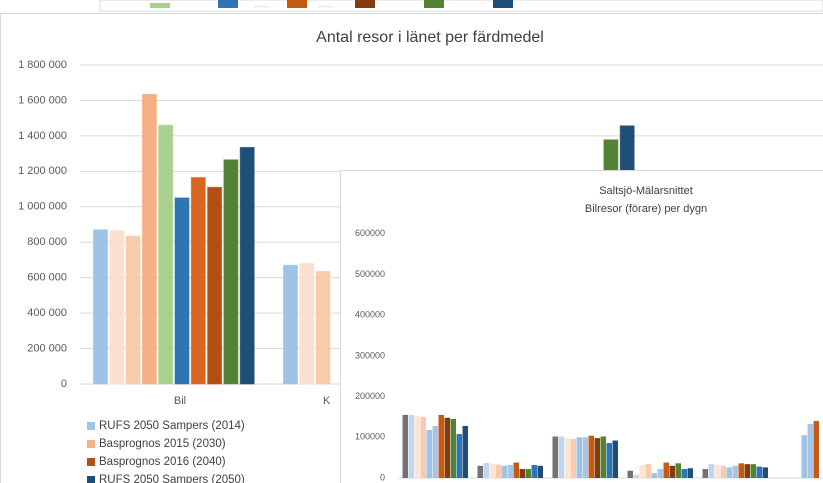 The height and width of the screenshot is (483, 823). What do you see at coordinates (370, 437) in the screenshot?
I see `y-tick-label: 100000` at bounding box center [370, 437].